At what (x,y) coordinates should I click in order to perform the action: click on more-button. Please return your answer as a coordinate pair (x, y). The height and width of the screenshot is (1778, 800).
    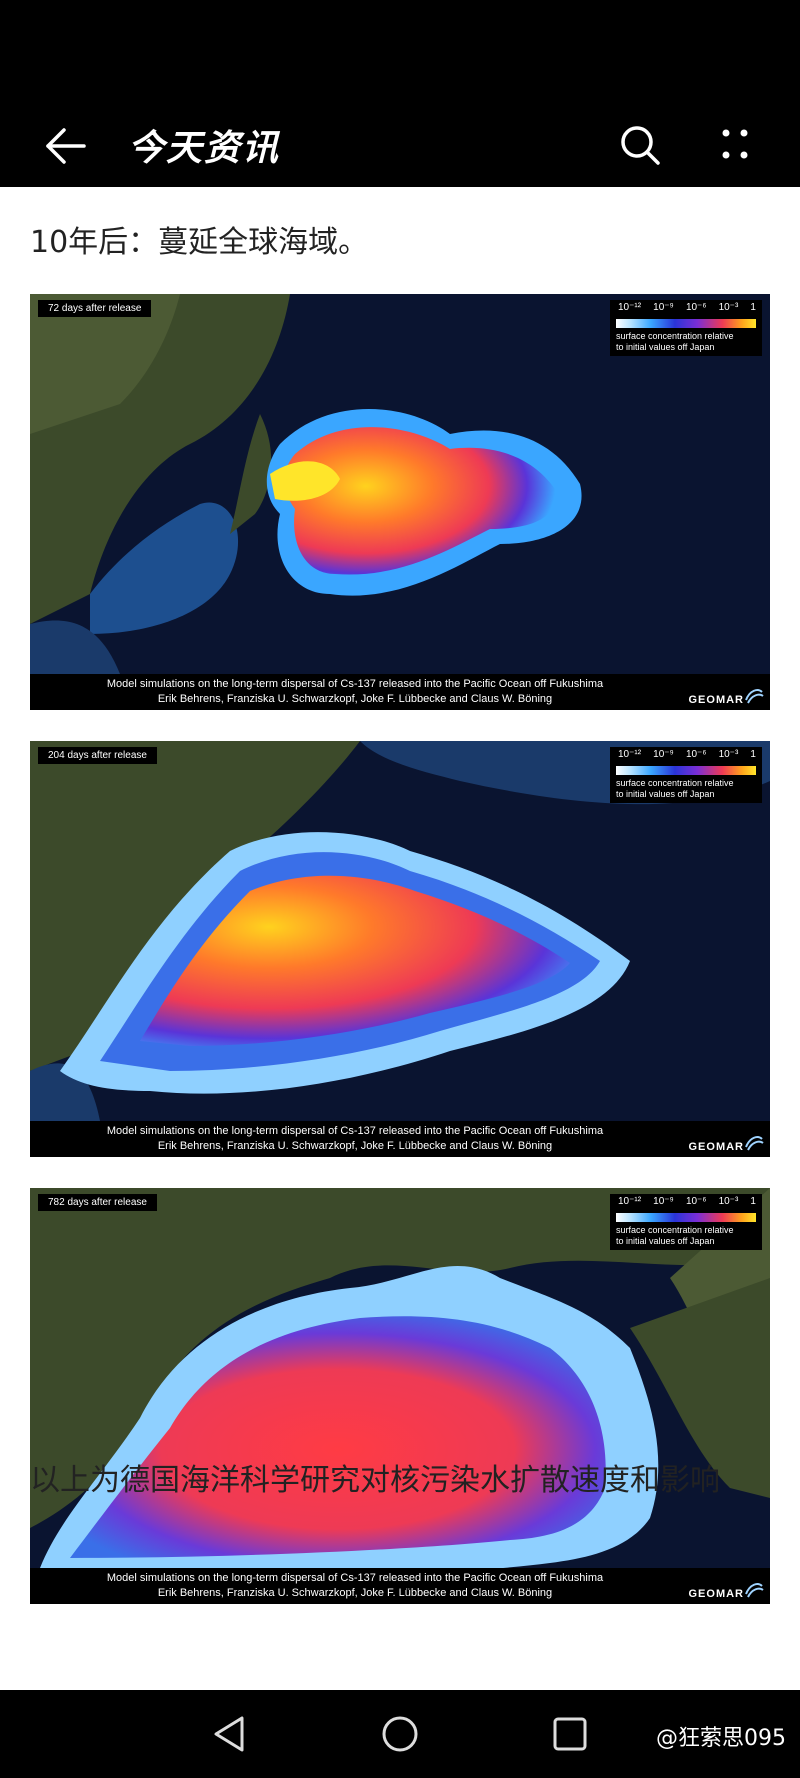
    Looking at the image, I should click on (734, 145).